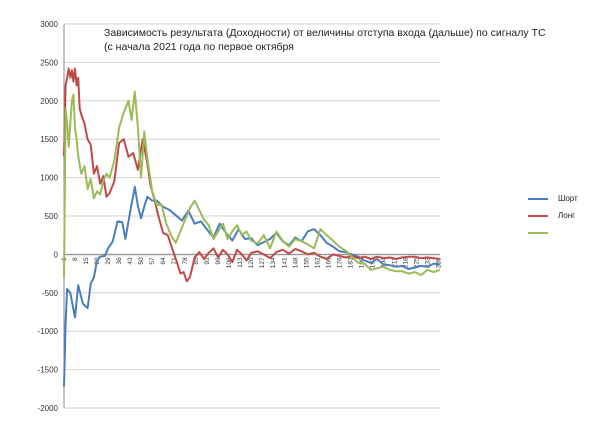 This screenshot has height=427, width=590. I want to click on chart-title-line-2: (с начала 2021 года по первое октября, so click(199, 47).